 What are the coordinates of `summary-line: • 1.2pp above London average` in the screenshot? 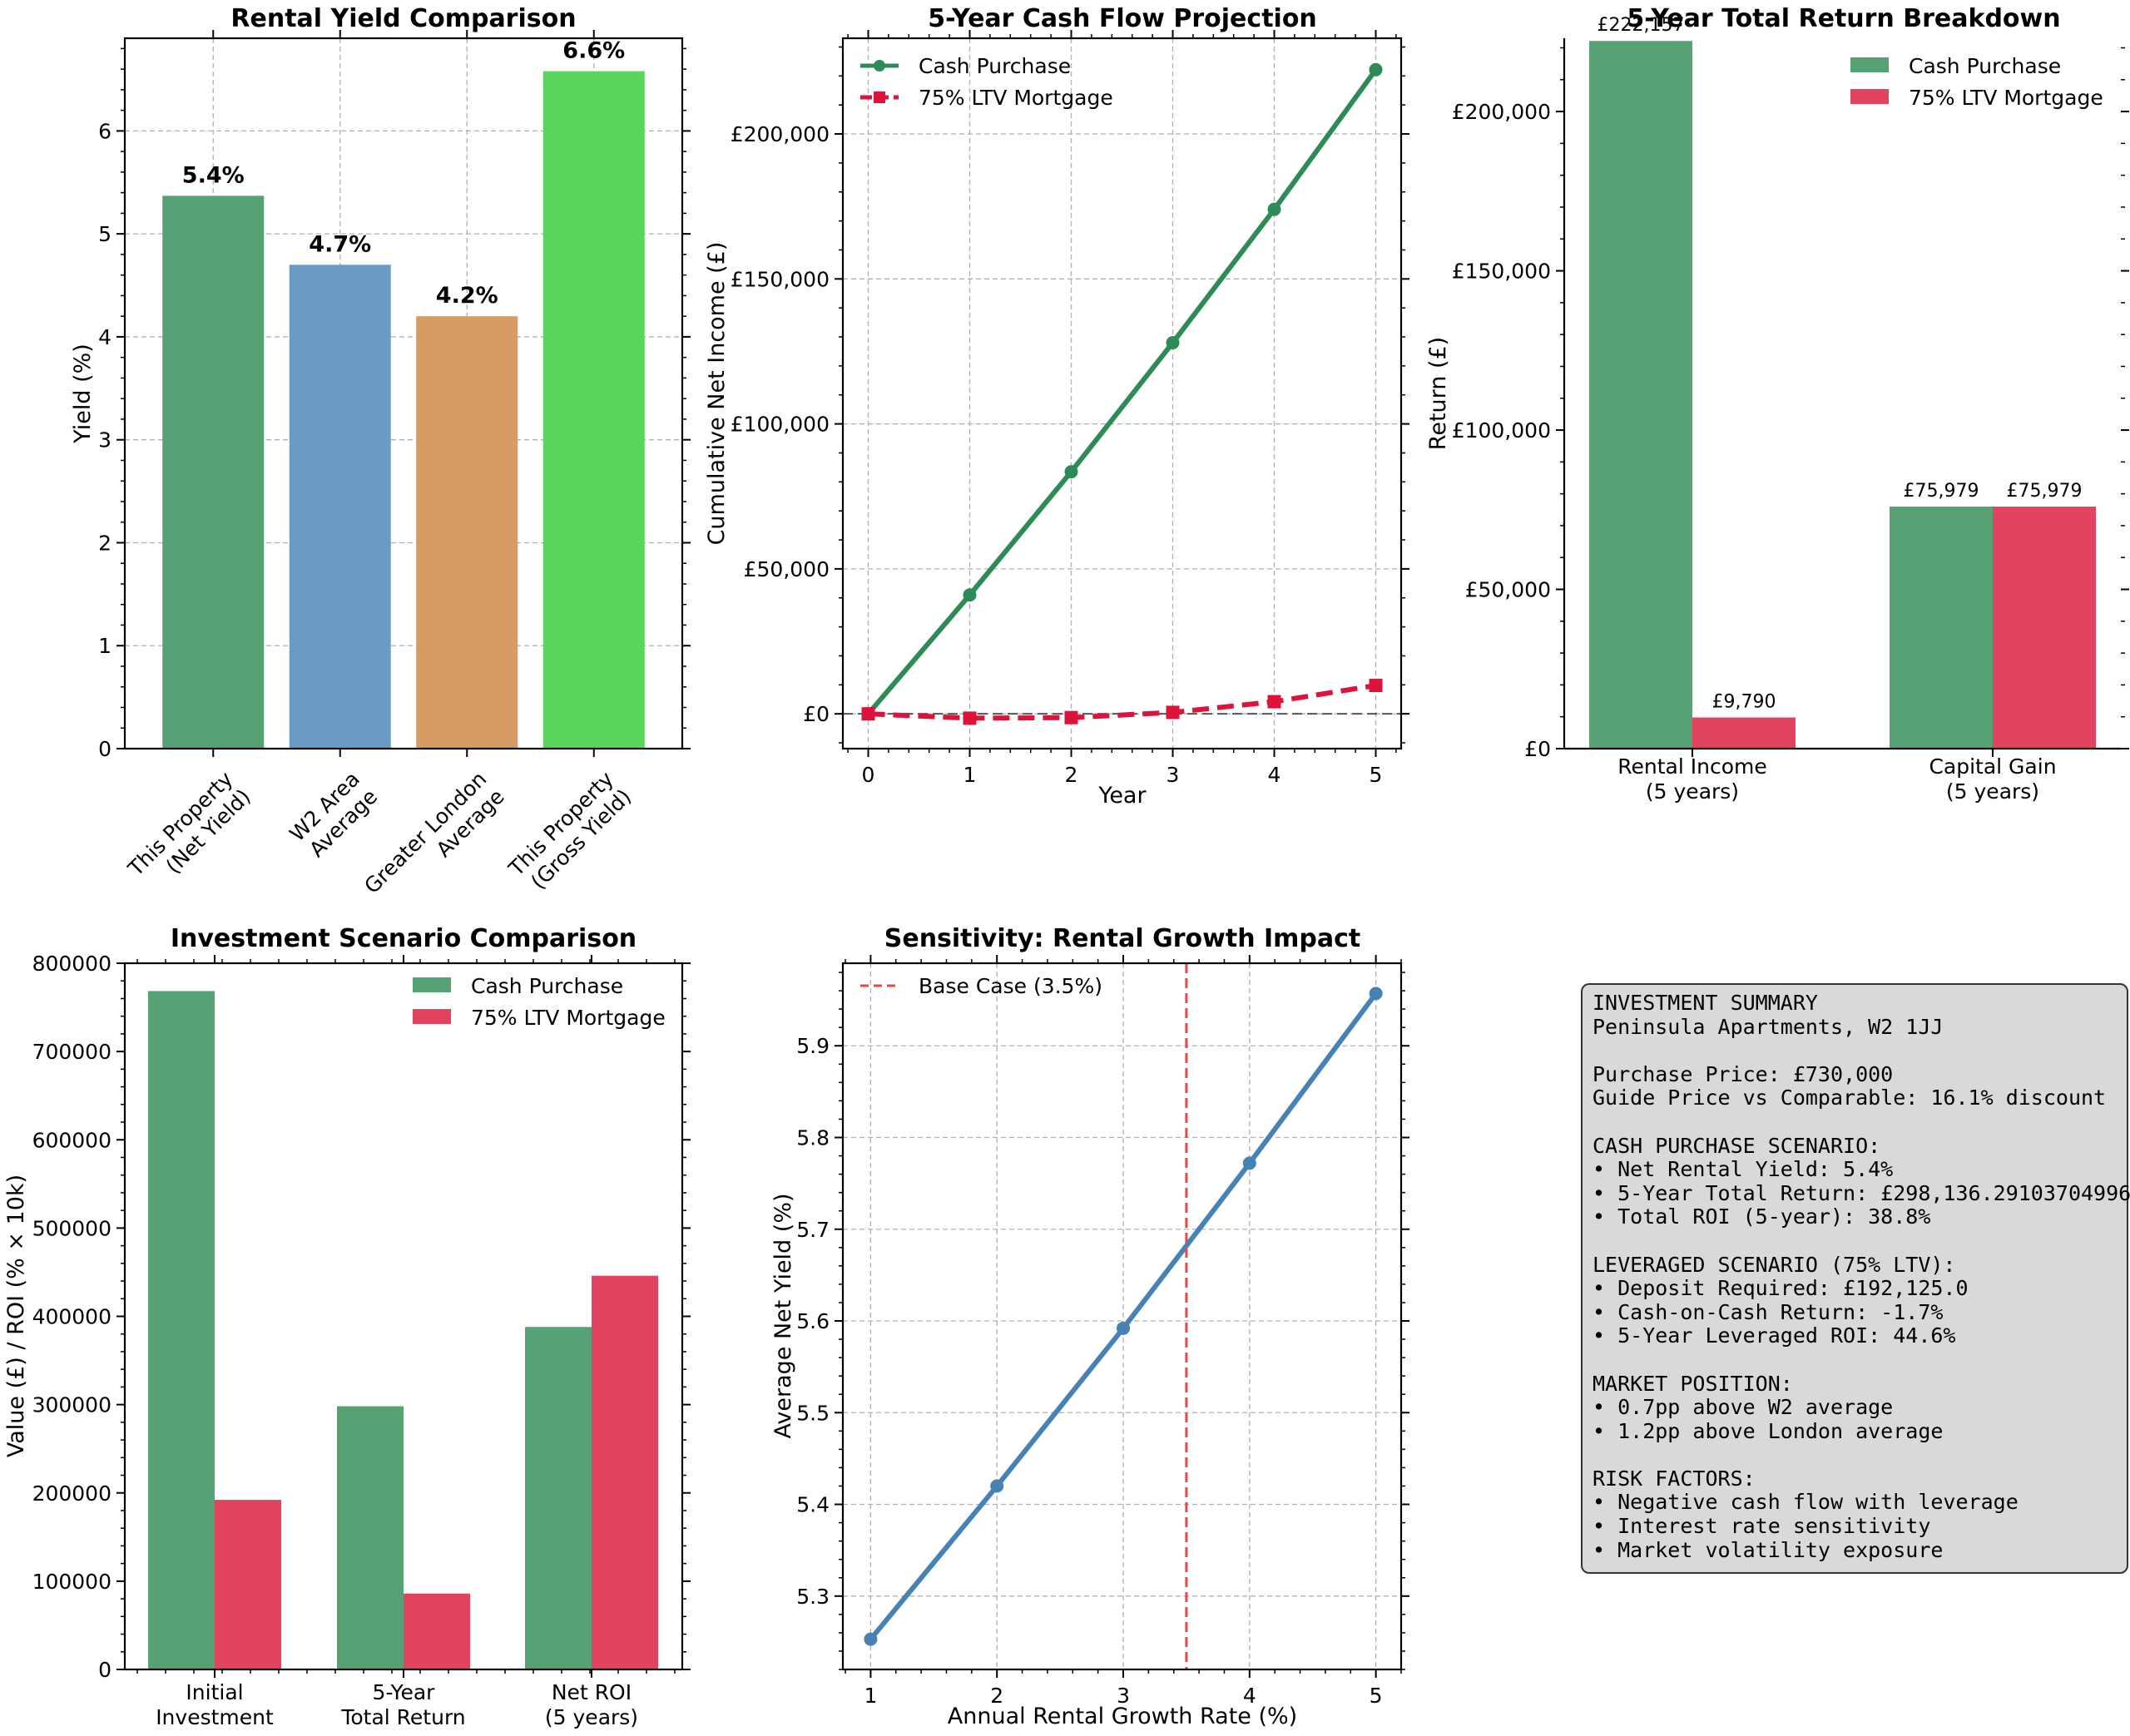 It's located at (1768, 1430).